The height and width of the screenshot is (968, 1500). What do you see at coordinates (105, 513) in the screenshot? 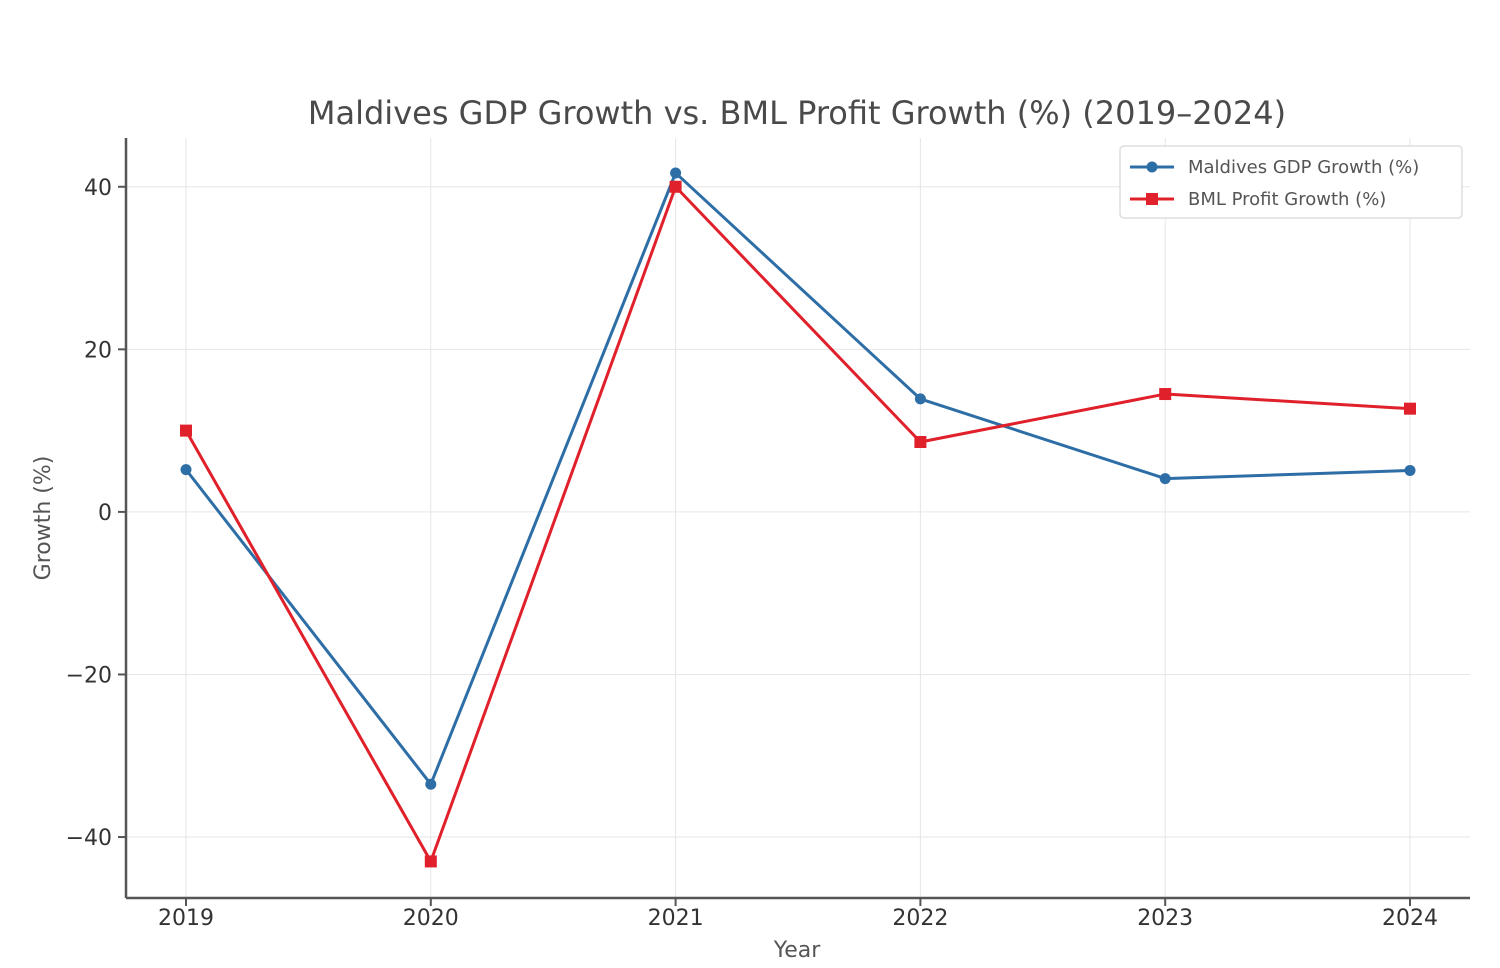
I see `y-tick-label: 0` at bounding box center [105, 513].